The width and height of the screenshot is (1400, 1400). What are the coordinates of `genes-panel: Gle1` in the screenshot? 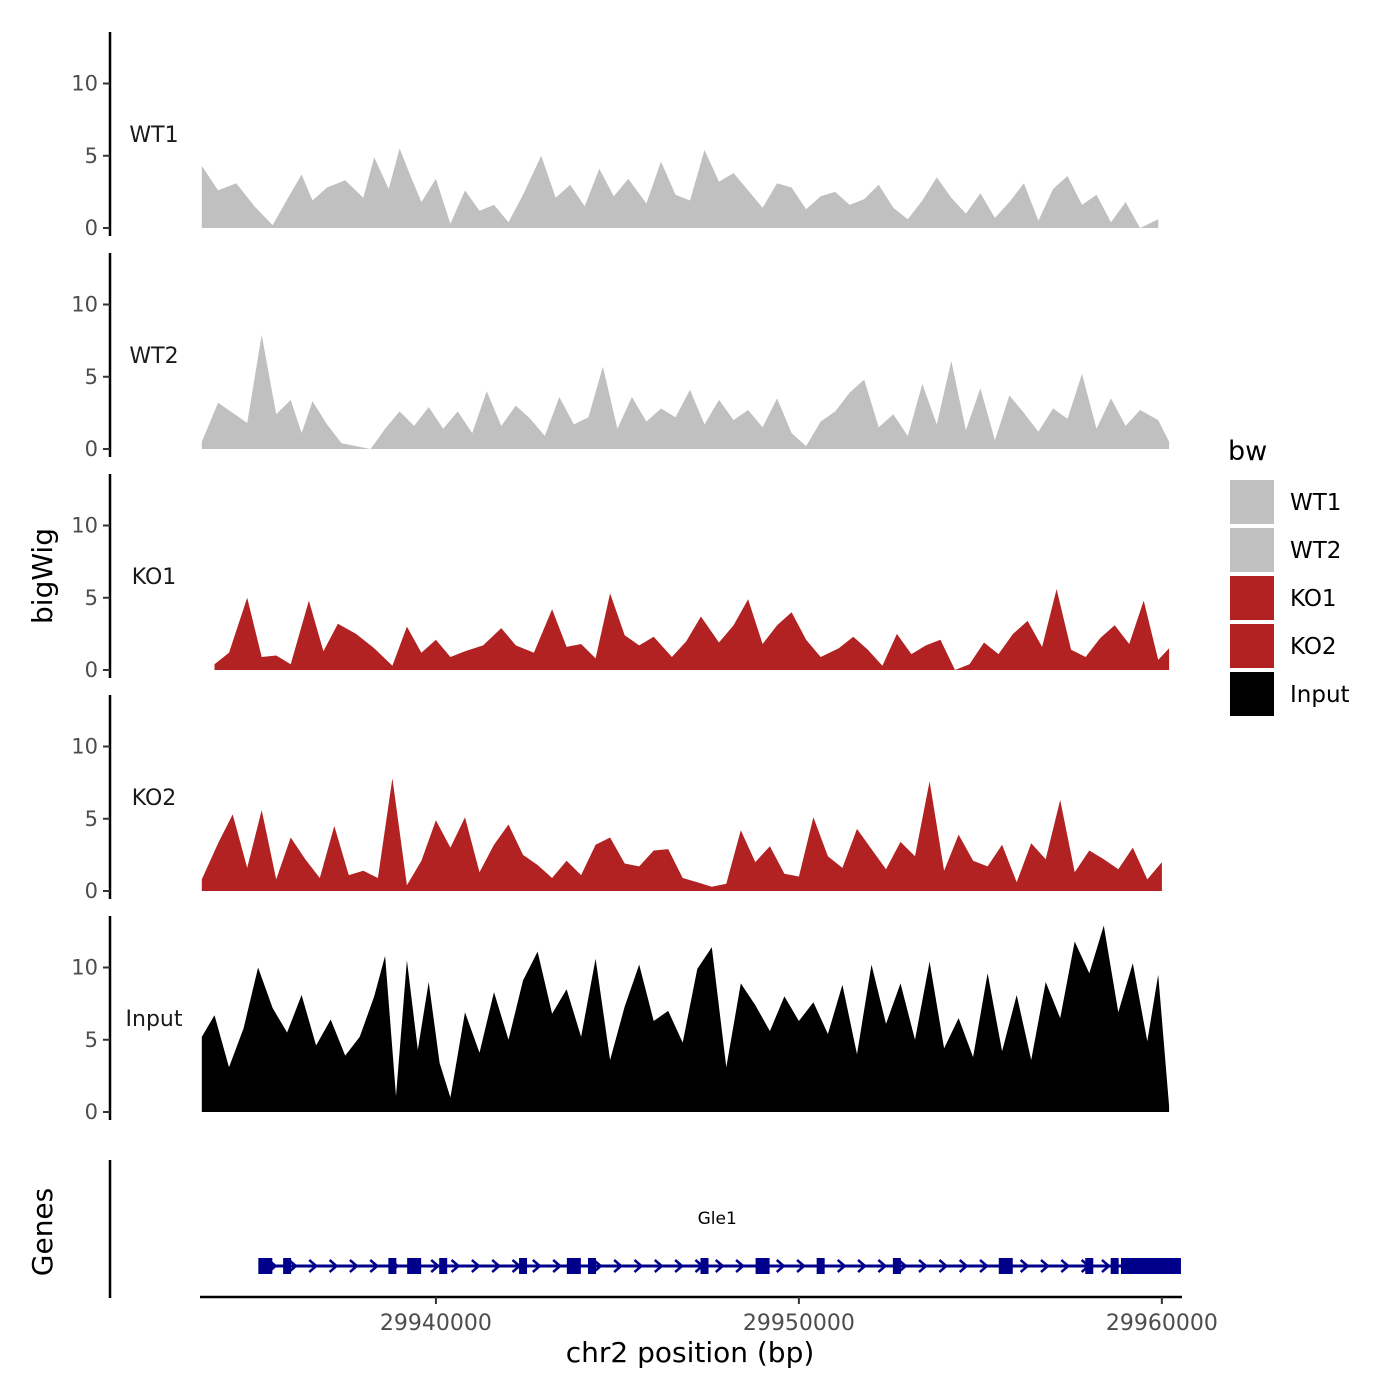 It's located at (644, 1229).